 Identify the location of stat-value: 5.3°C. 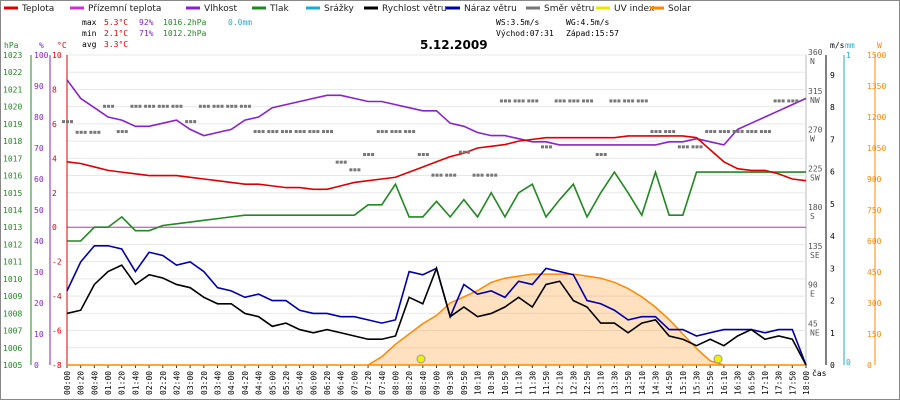
(116, 22).